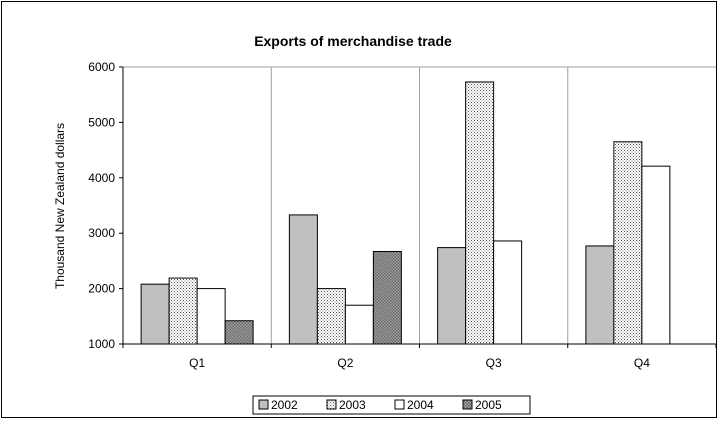 The height and width of the screenshot is (424, 718). What do you see at coordinates (101, 233) in the screenshot?
I see `y-tick-label: 3000` at bounding box center [101, 233].